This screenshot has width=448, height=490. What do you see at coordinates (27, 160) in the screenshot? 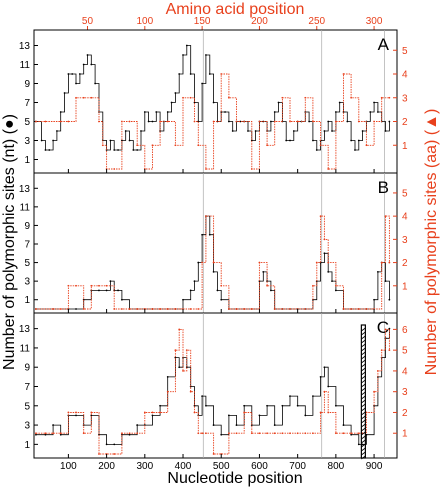
I see `y-left-tick-label: 1` at bounding box center [27, 160].